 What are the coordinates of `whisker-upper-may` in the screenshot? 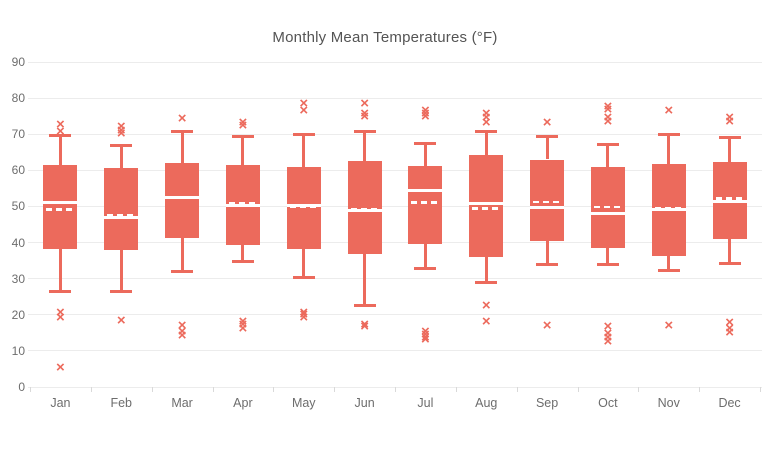 It's located at (304, 151).